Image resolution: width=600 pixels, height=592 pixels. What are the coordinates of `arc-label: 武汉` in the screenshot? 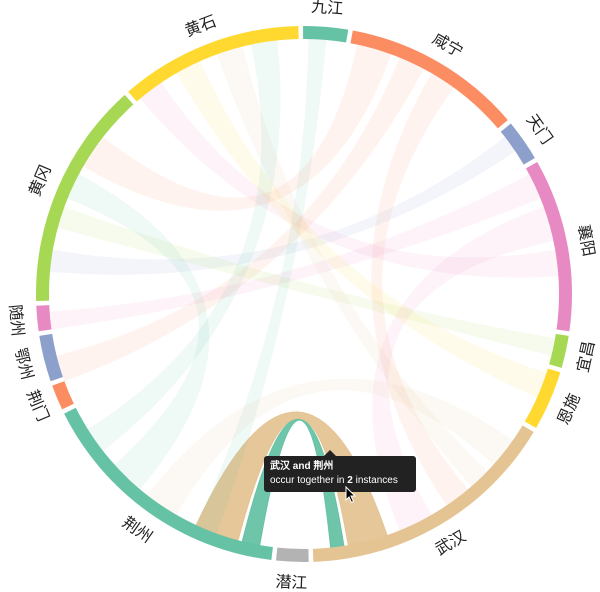 It's located at (450, 542).